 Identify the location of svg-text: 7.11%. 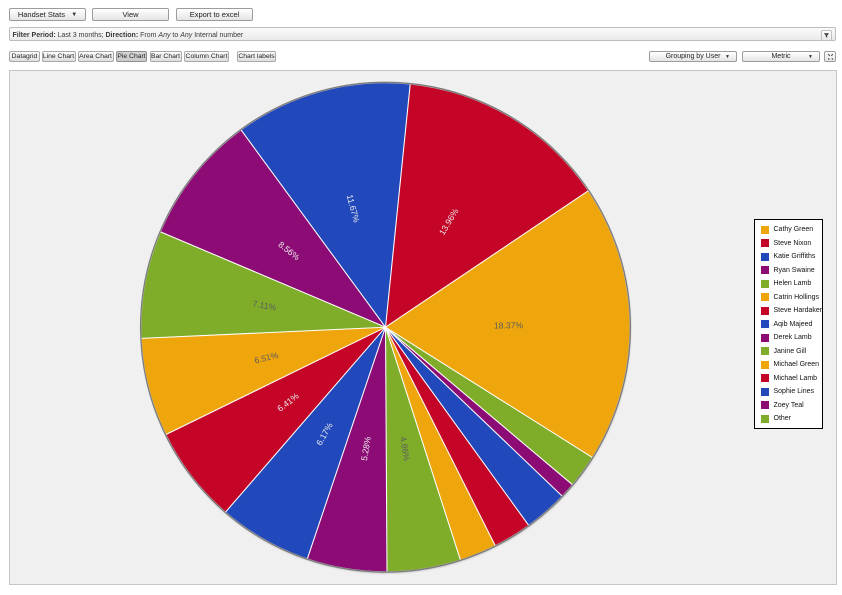
(264, 305).